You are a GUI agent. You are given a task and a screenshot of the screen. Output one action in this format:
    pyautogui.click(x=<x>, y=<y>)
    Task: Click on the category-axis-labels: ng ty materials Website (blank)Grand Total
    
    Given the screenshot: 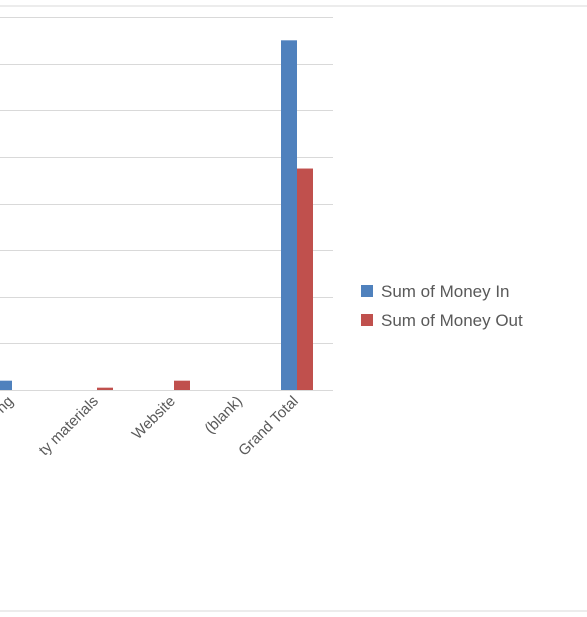 What is the action you would take?
    pyautogui.click(x=151, y=426)
    